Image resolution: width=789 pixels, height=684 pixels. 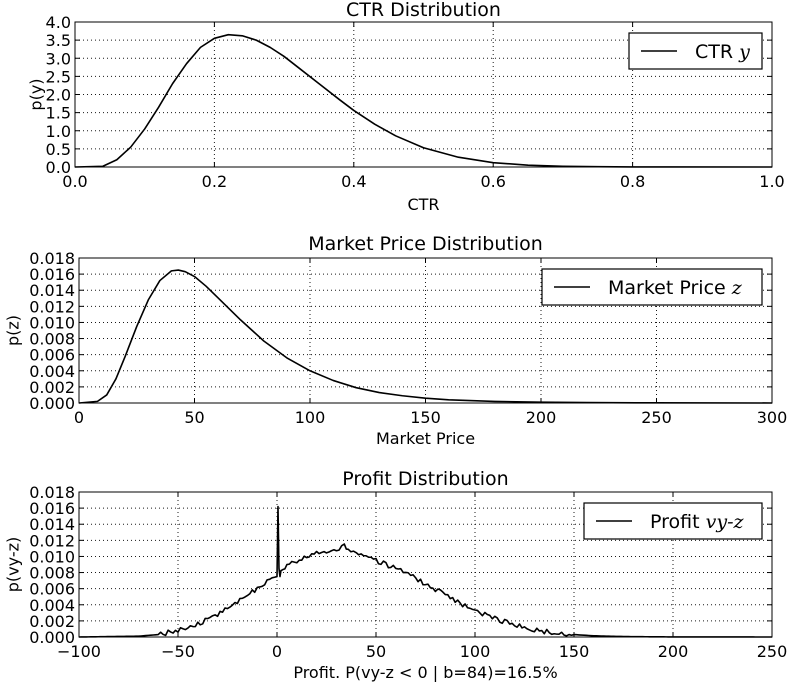 I want to click on legend-series-name: CTR, so click(x=714, y=52).